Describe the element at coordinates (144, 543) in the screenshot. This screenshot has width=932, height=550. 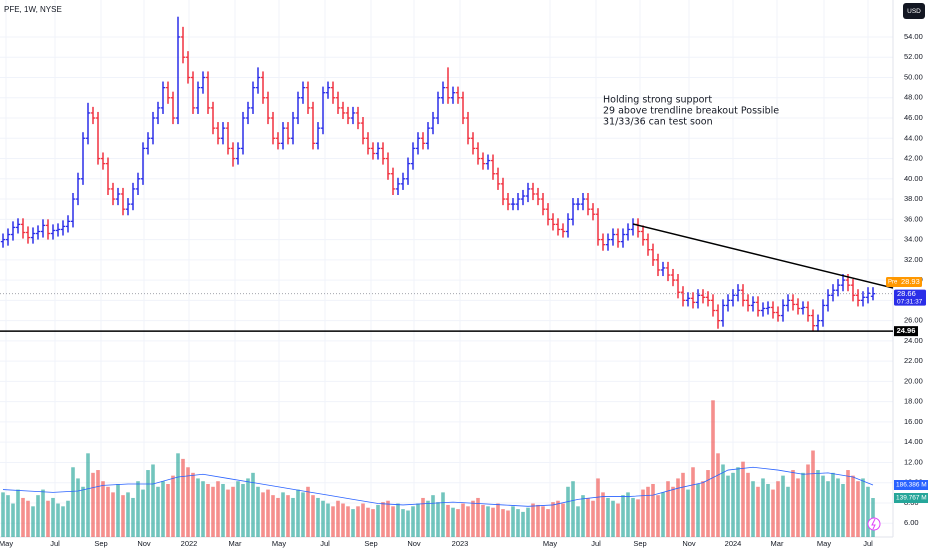
I see `x-tick-label: Nov` at that location.